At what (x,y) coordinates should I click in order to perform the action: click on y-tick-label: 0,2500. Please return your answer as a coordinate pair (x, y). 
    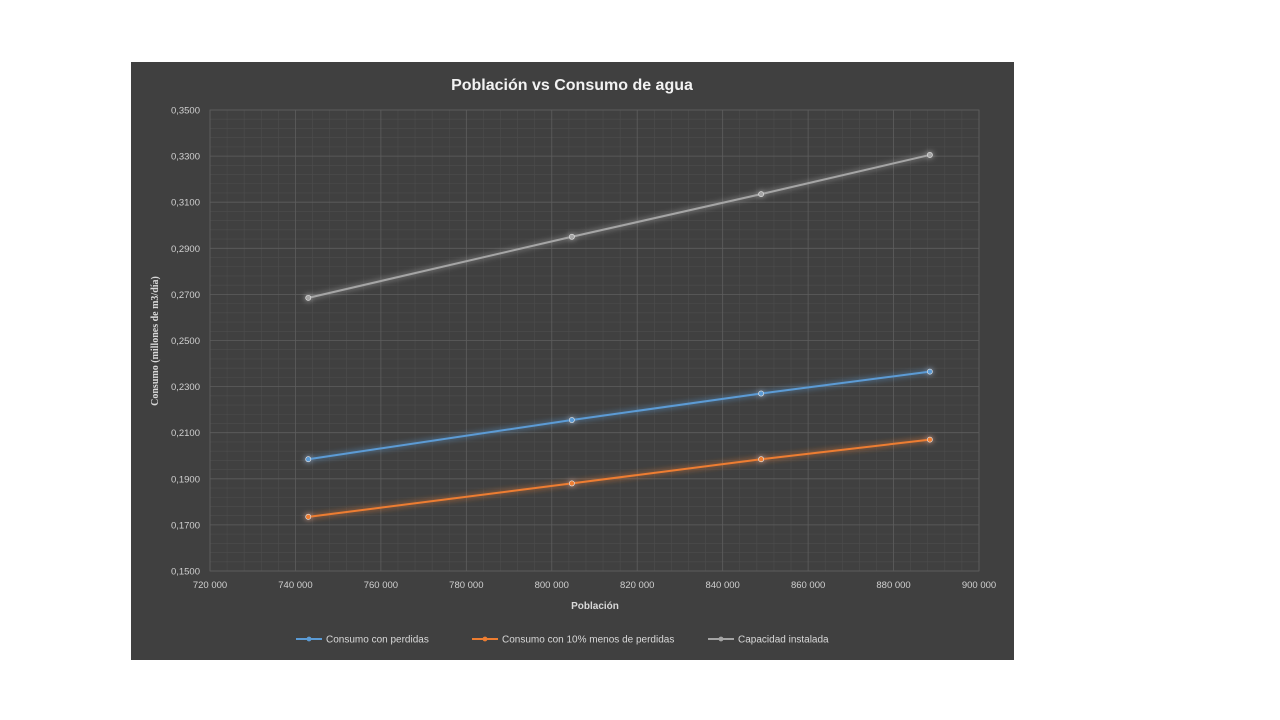
    Looking at the image, I should click on (185, 341).